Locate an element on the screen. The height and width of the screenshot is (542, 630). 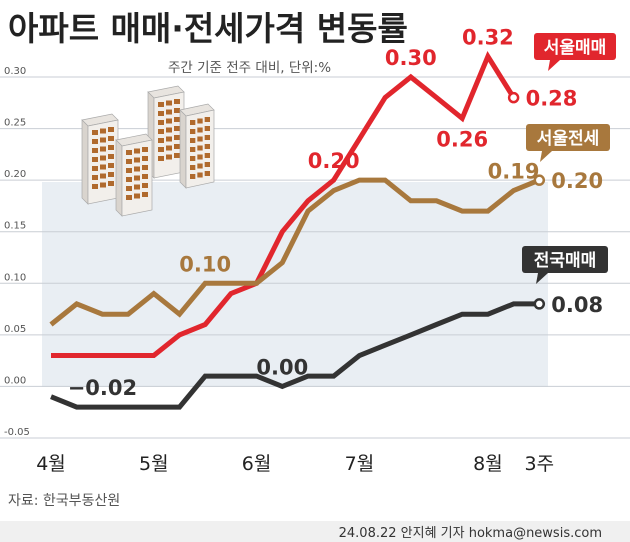
data-label: −0.02 is located at coordinates (102, 388).